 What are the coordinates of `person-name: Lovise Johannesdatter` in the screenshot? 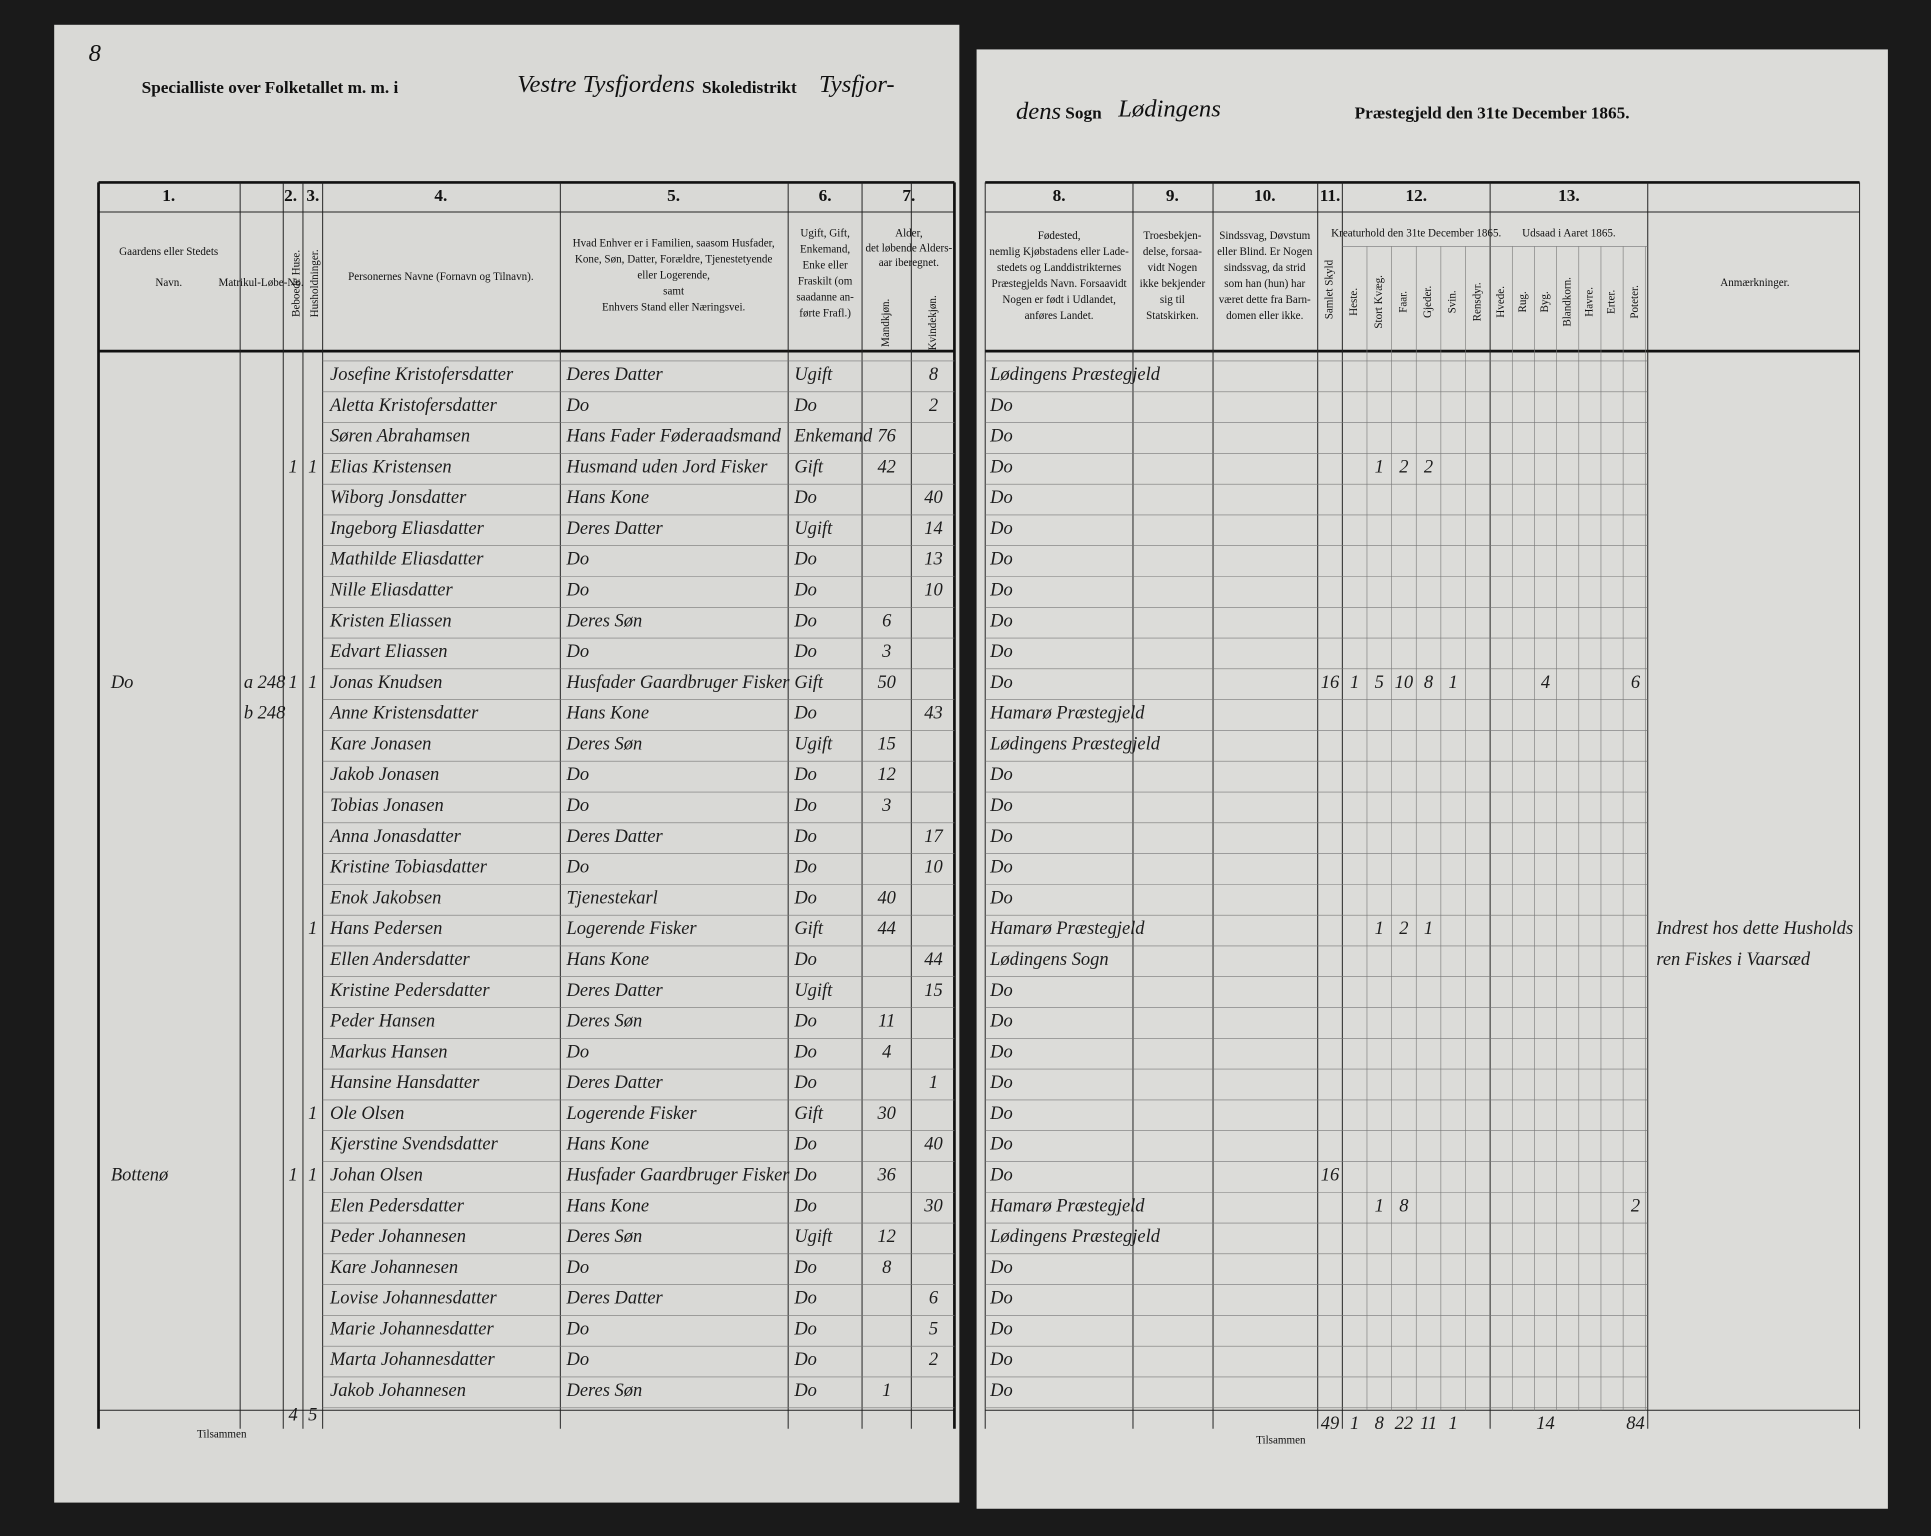 It's located at (413, 1298).